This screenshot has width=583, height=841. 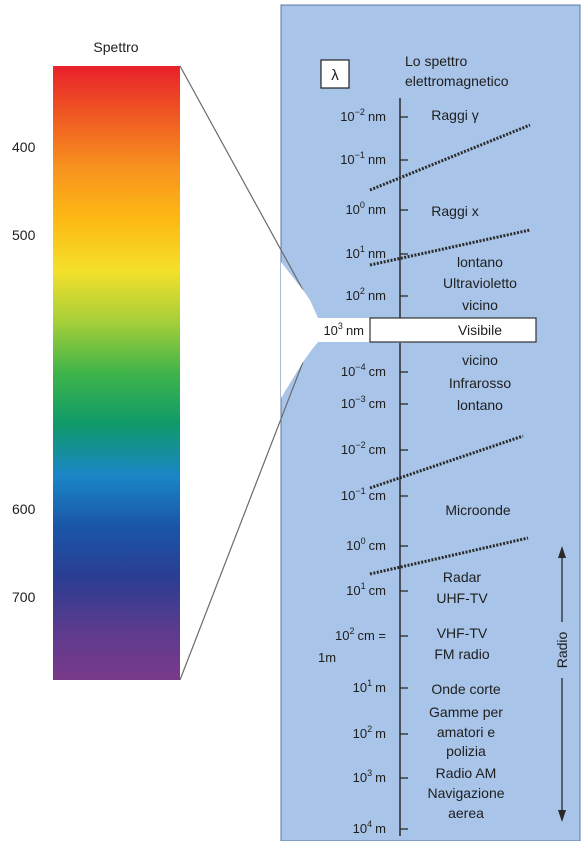 What do you see at coordinates (24, 597) in the screenshot?
I see `spectrum-tick-700: 700` at bounding box center [24, 597].